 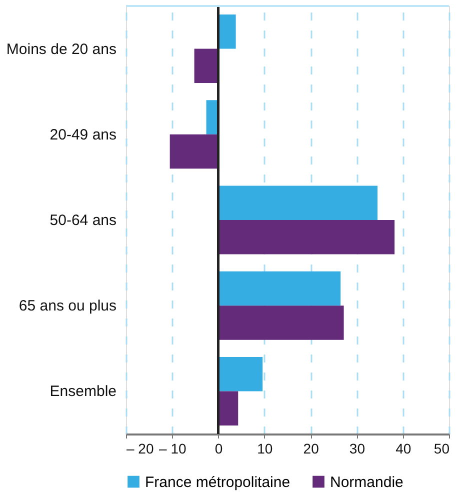 What do you see at coordinates (61, 49) in the screenshot?
I see `y-tick-label: Moins de 20 ans` at bounding box center [61, 49].